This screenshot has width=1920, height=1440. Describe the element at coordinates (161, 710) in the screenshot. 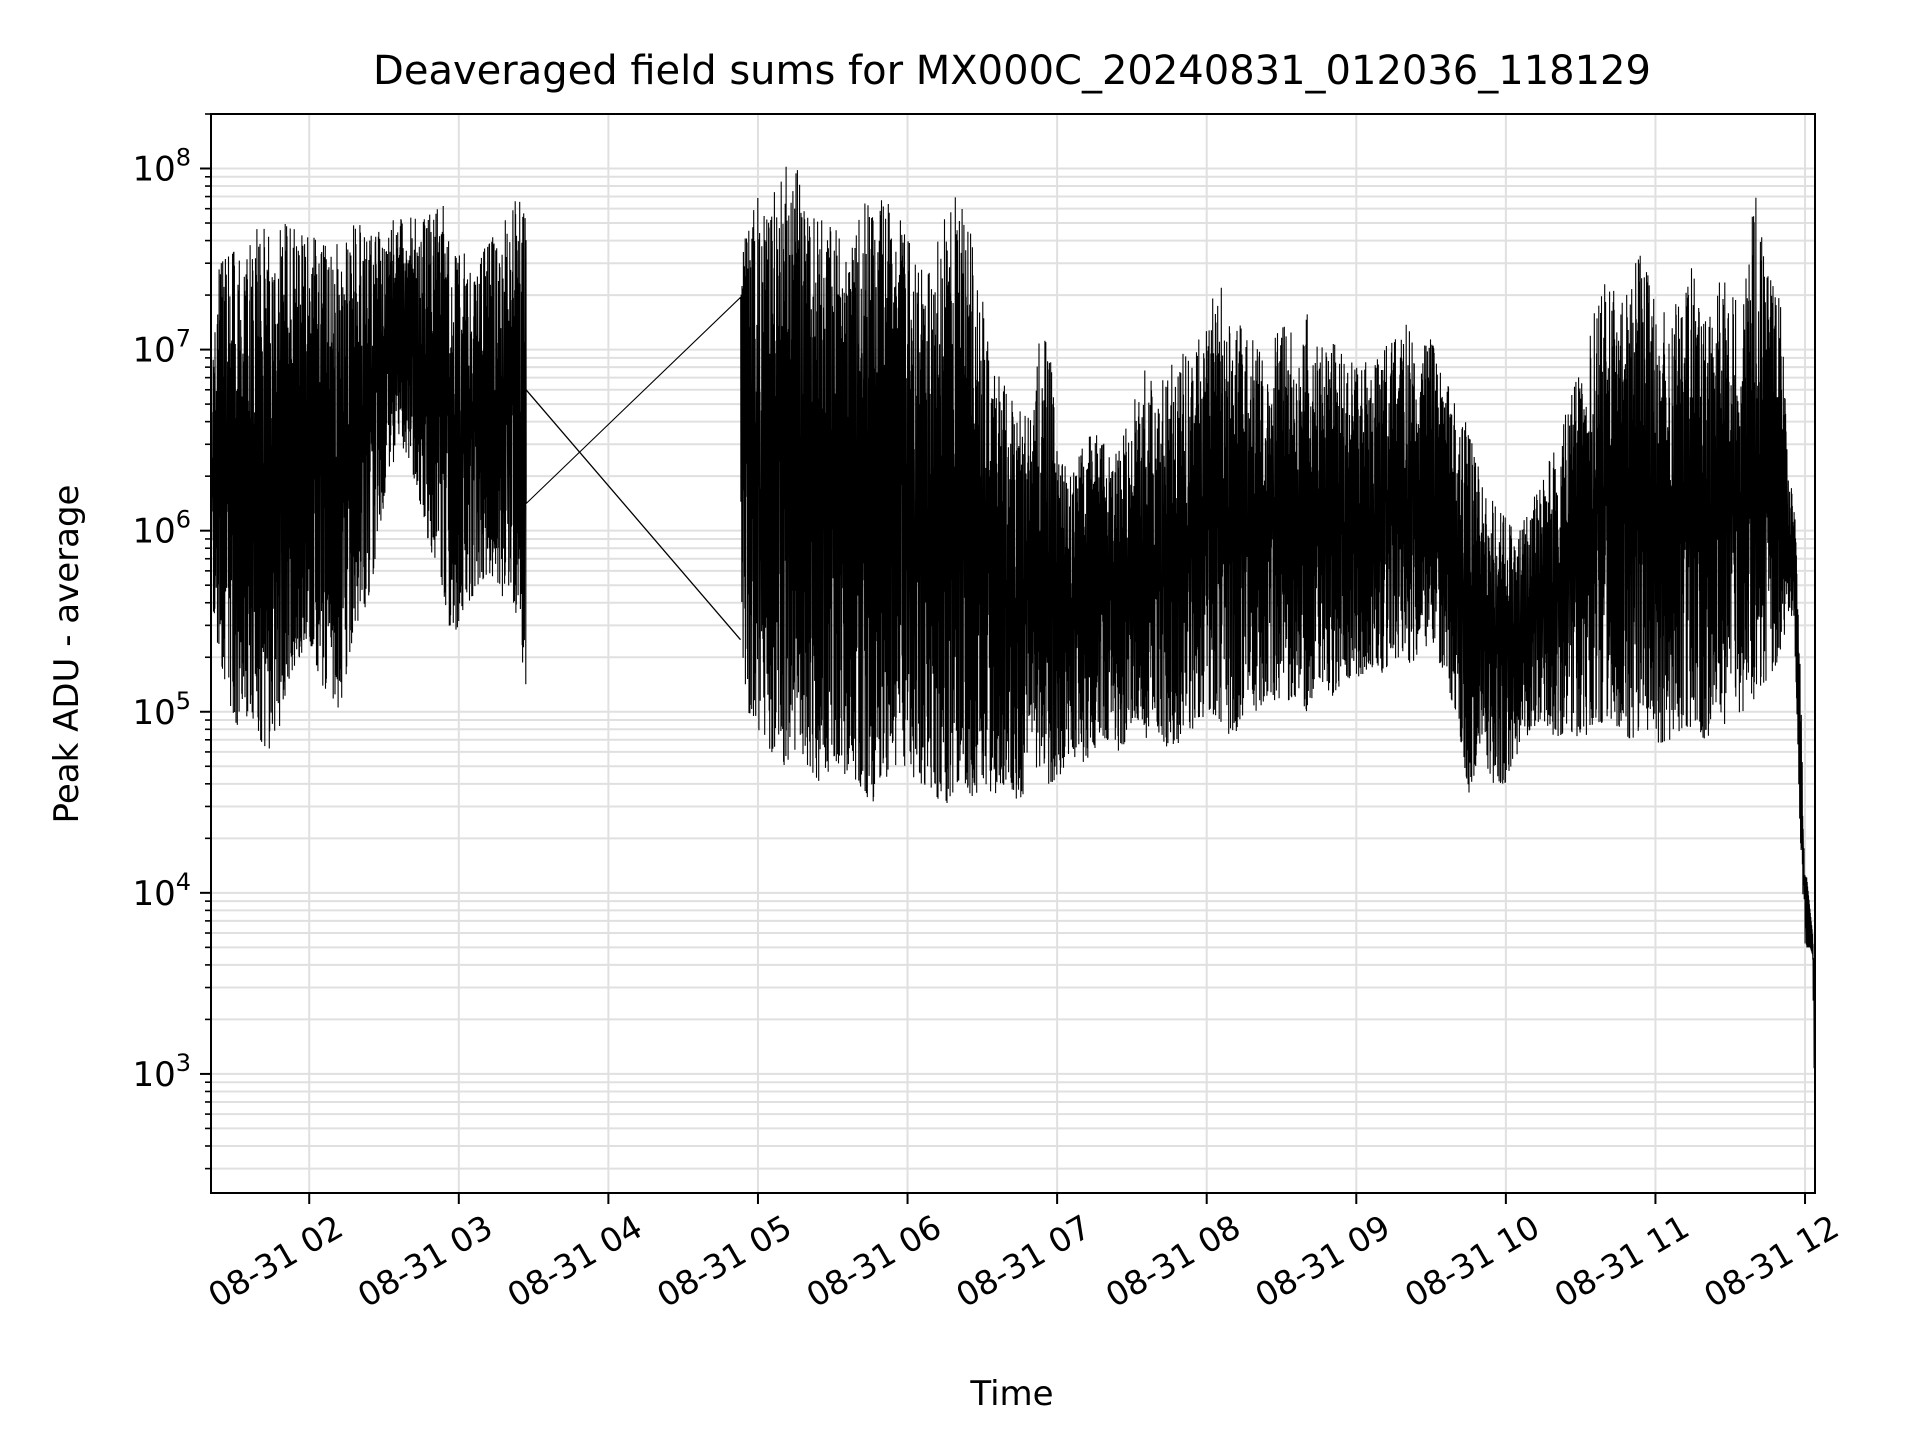

I see `y-tick-label: 10⁵` at that location.